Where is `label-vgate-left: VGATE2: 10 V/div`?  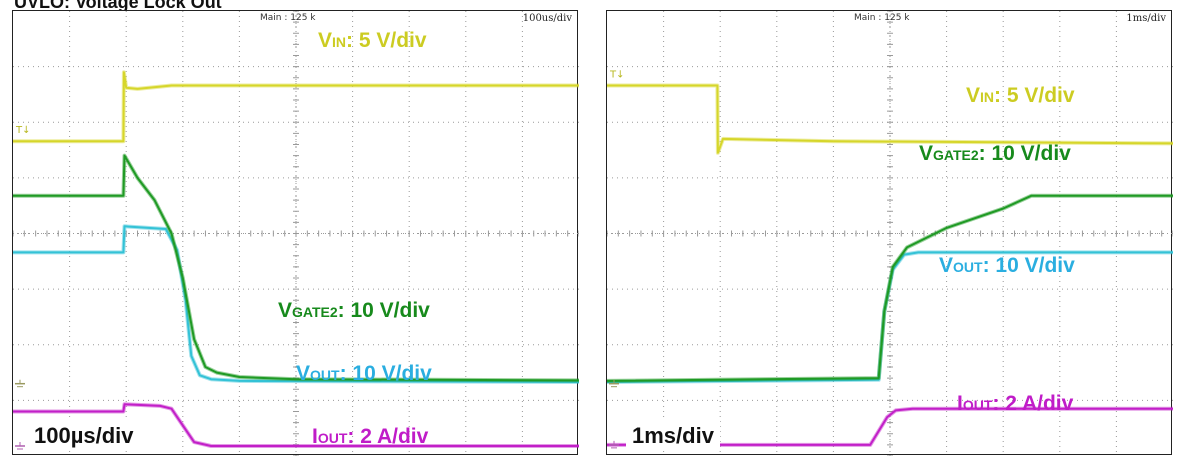 label-vgate-left: VGATE2: 10 V/div is located at coordinates (354, 310).